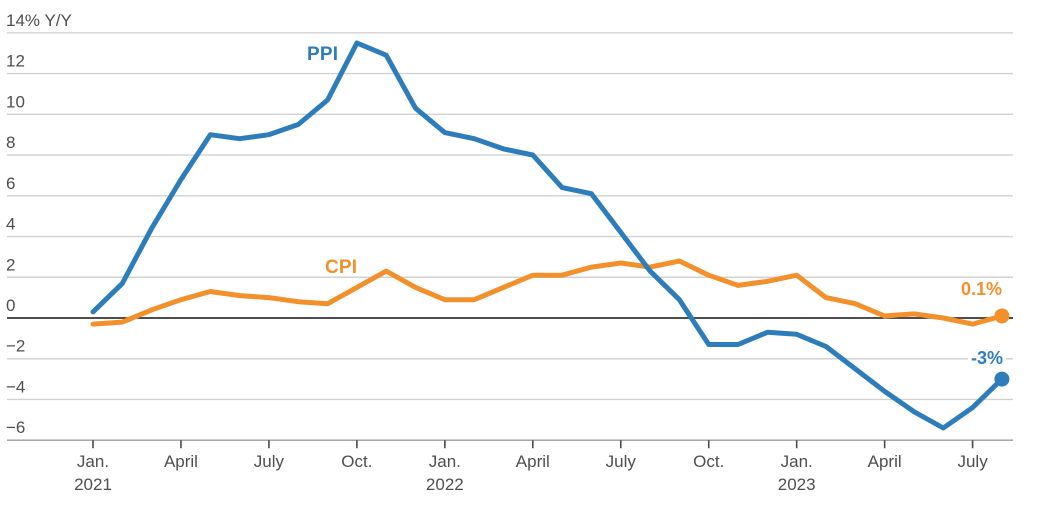 Image resolution: width=1038 pixels, height=513 pixels. What do you see at coordinates (39, 20) in the screenshot?
I see `y-tick-label: 14% Y/Y` at bounding box center [39, 20].